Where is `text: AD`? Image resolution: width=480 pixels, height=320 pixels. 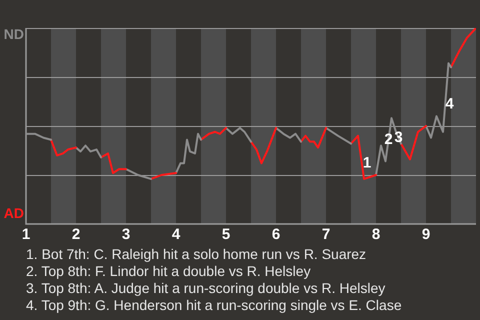
text: AD is located at coordinates (14, 212).